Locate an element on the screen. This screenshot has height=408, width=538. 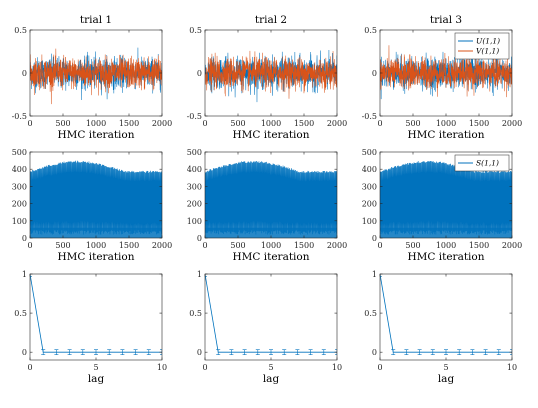
panel-r3-c2: 0 5 10 0 0.5 1 lag is located at coordinates (265, 327).